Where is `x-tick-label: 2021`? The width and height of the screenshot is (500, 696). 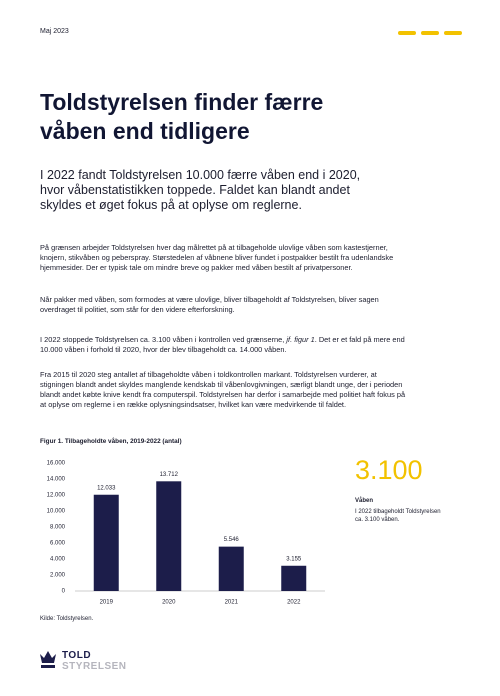
x-tick-label: 2021 is located at coordinates (232, 603).